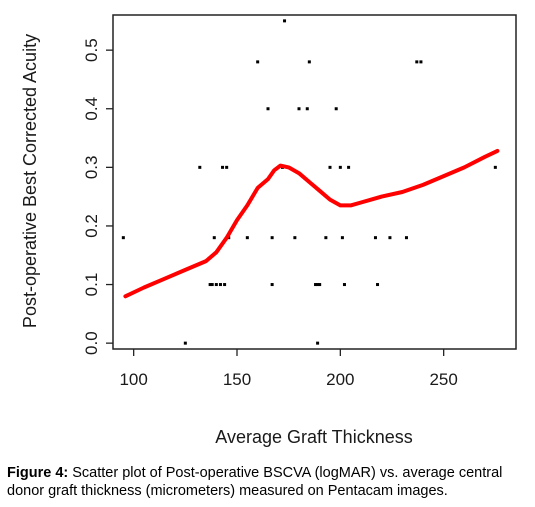 The image size is (535, 507). Describe the element at coordinates (91, 168) in the screenshot. I see `y-tick-label: 0.3` at that location.